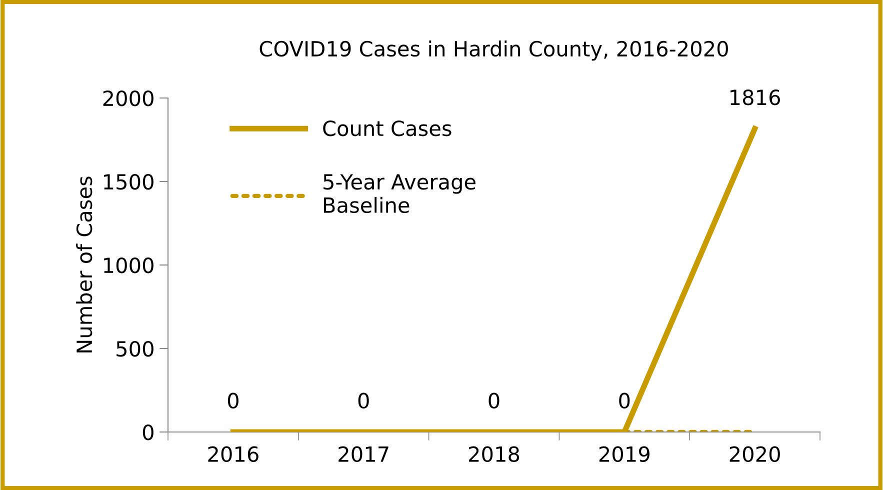  Describe the element at coordinates (755, 454) in the screenshot. I see `x-tick-label: 2020` at that location.